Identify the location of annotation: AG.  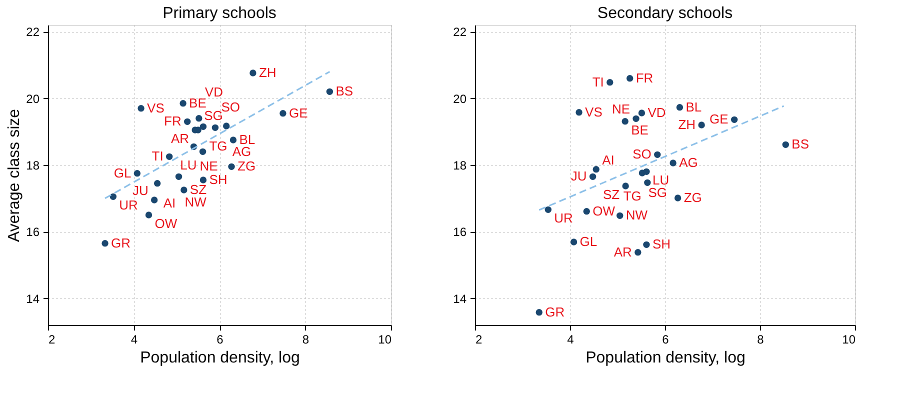
(688, 162).